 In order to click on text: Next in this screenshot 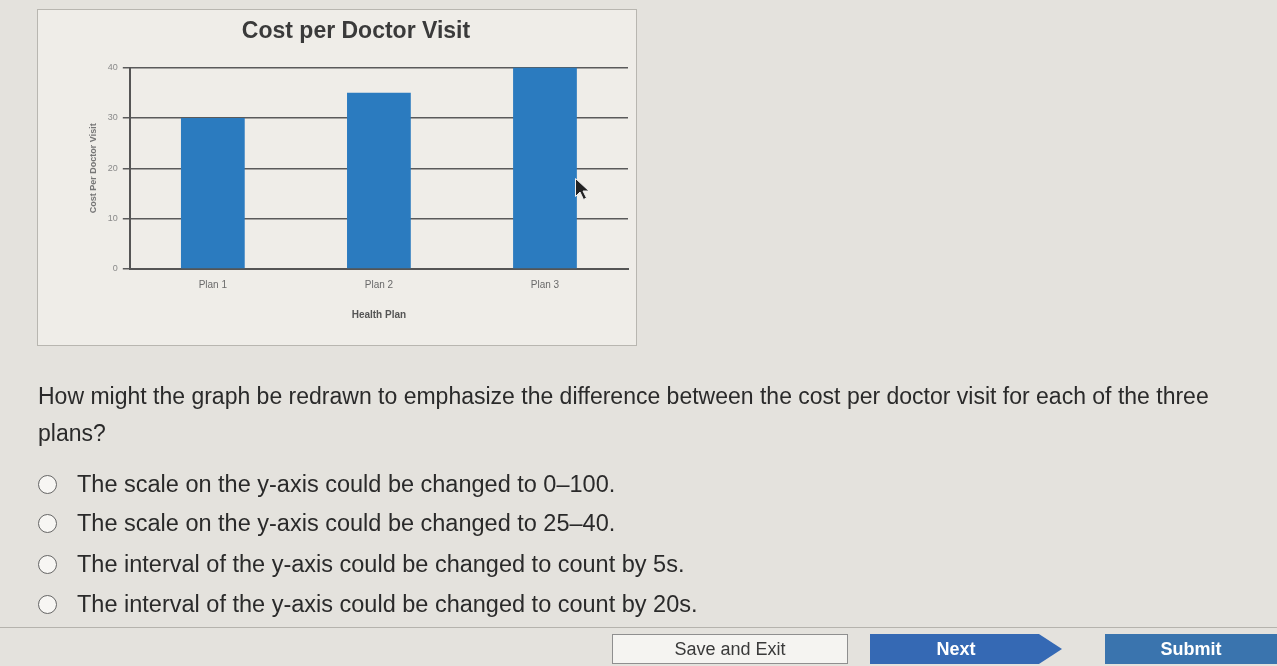, I will do `click(956, 649)`.